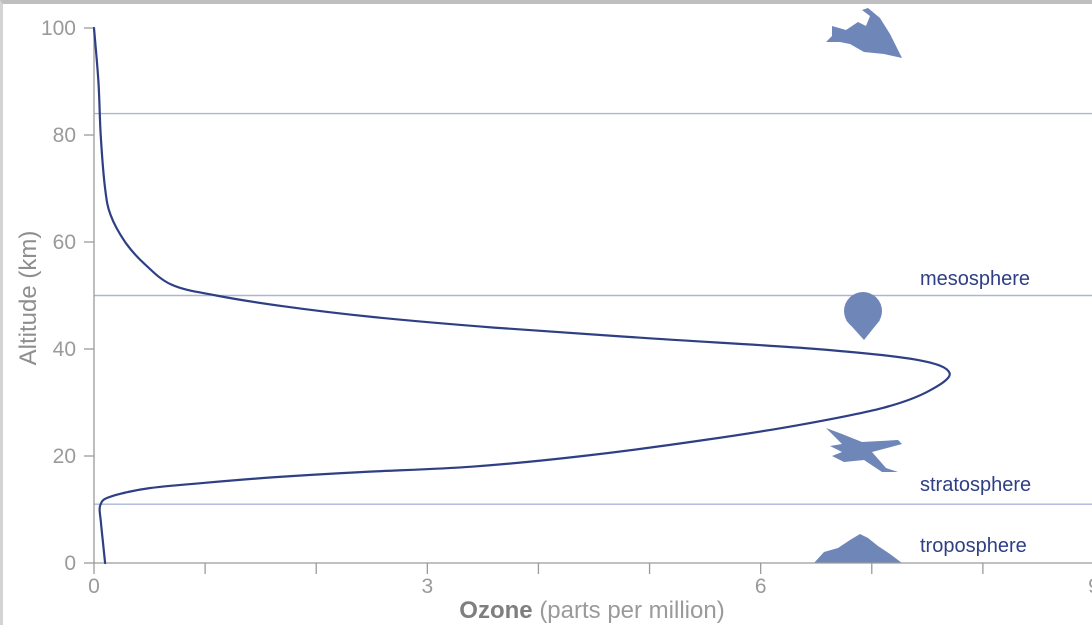 This screenshot has width=1092, height=625. Describe the element at coordinates (975, 485) in the screenshot. I see `stratosphere-label: stratosphere` at that location.